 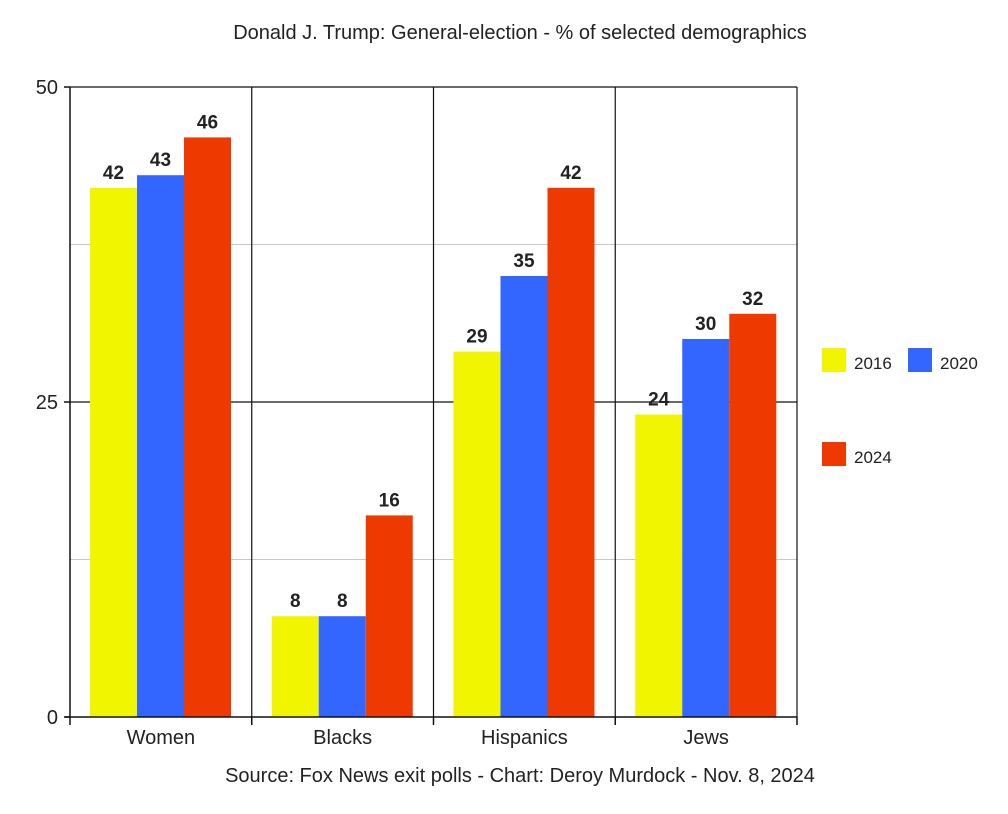 What do you see at coordinates (834, 454) in the screenshot?
I see `legend-swatch-2024` at bounding box center [834, 454].